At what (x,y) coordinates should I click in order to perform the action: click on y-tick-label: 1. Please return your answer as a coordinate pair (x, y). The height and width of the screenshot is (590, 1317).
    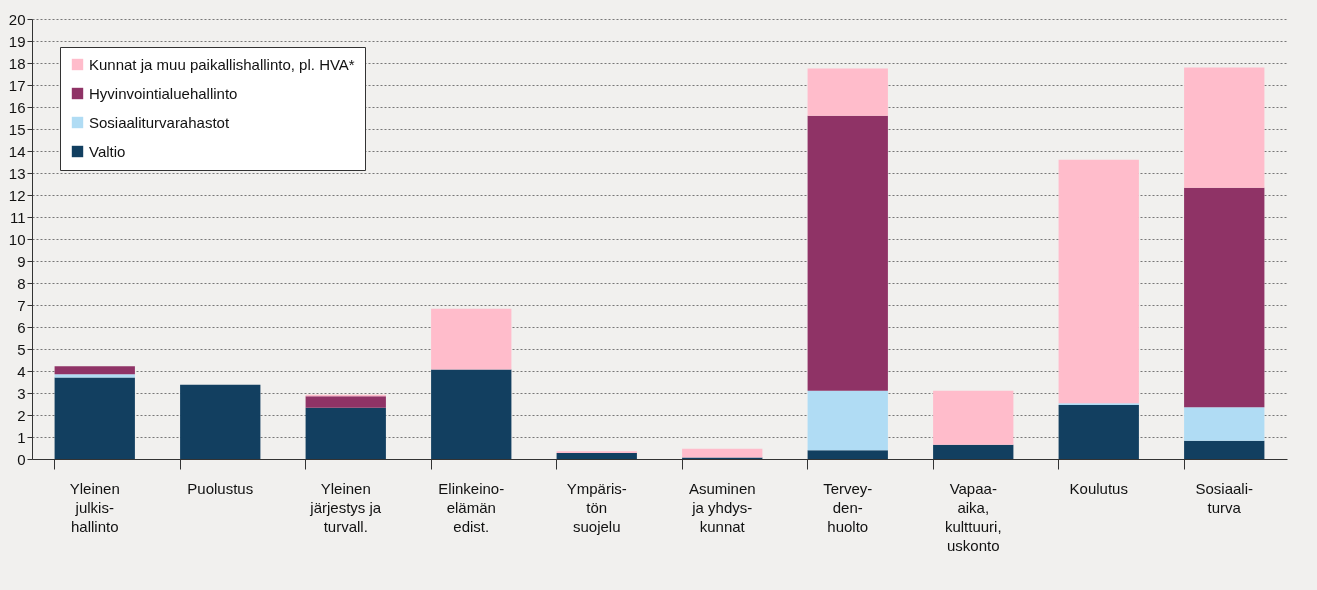
    Looking at the image, I should click on (21, 437).